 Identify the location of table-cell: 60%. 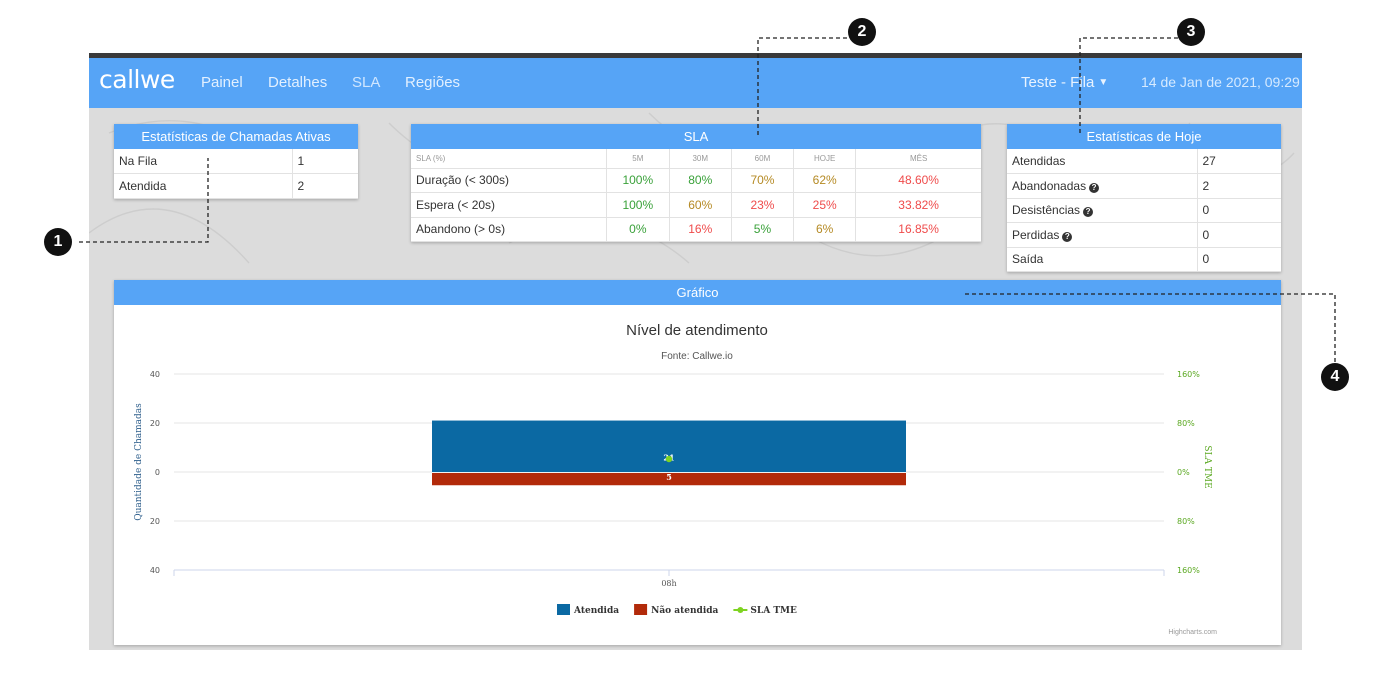
(700, 205).